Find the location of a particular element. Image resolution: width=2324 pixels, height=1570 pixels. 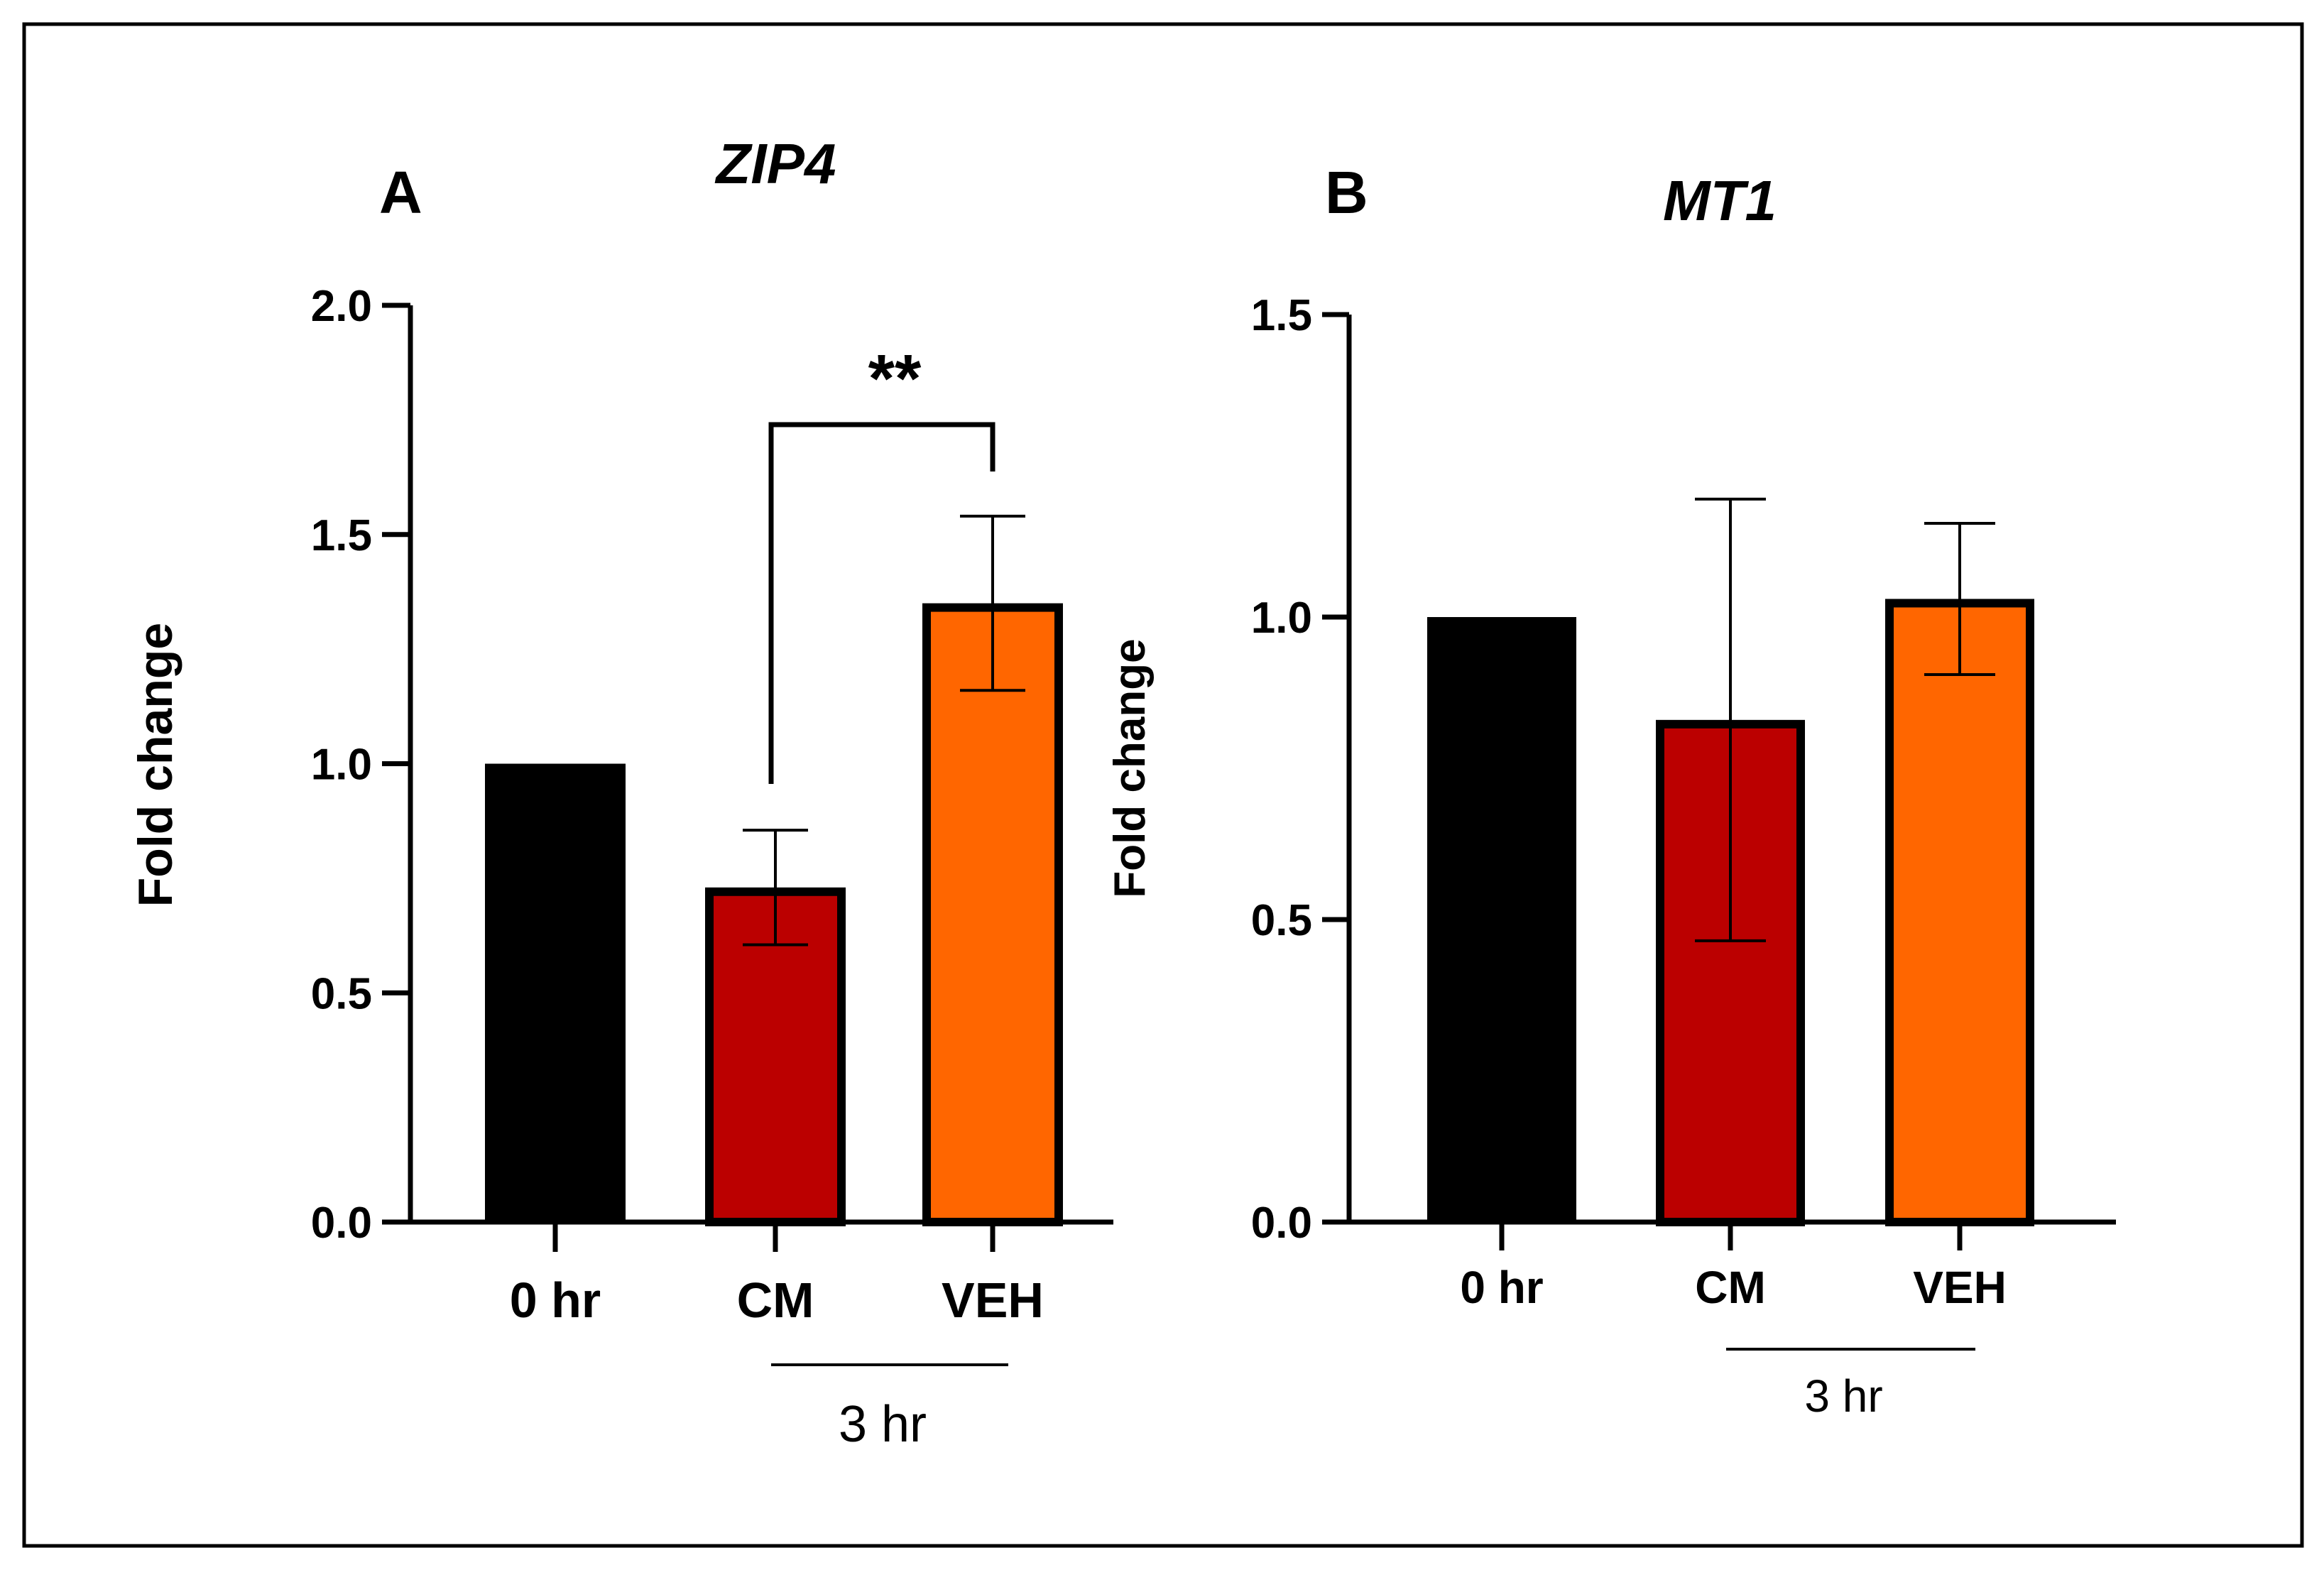

panel-b-title: MT1 is located at coordinates (1720, 200).